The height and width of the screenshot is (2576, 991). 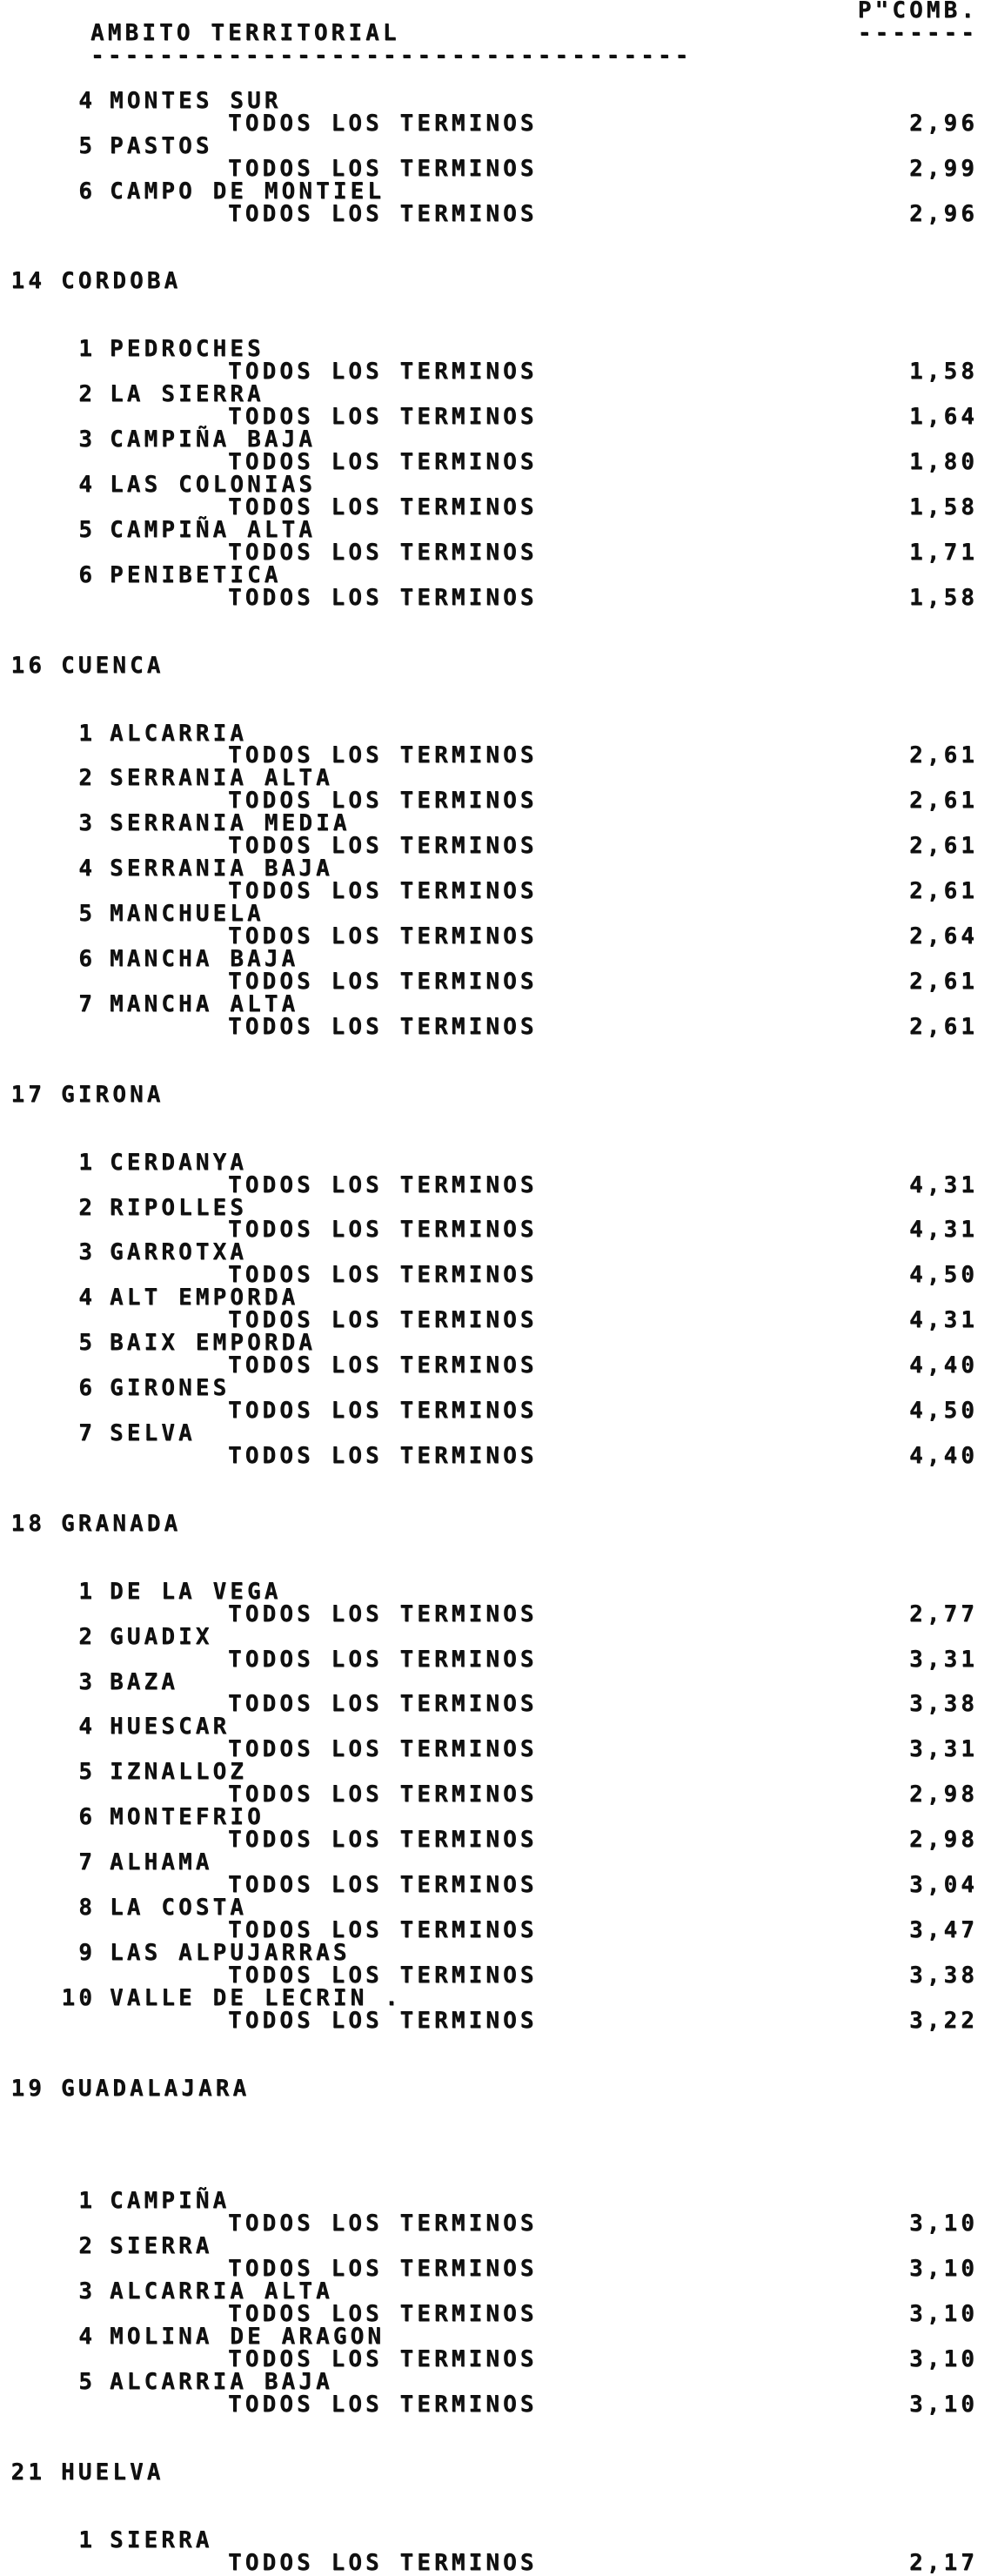 What do you see at coordinates (943, 213) in the screenshot?
I see `pcomb-value: 2,96` at bounding box center [943, 213].